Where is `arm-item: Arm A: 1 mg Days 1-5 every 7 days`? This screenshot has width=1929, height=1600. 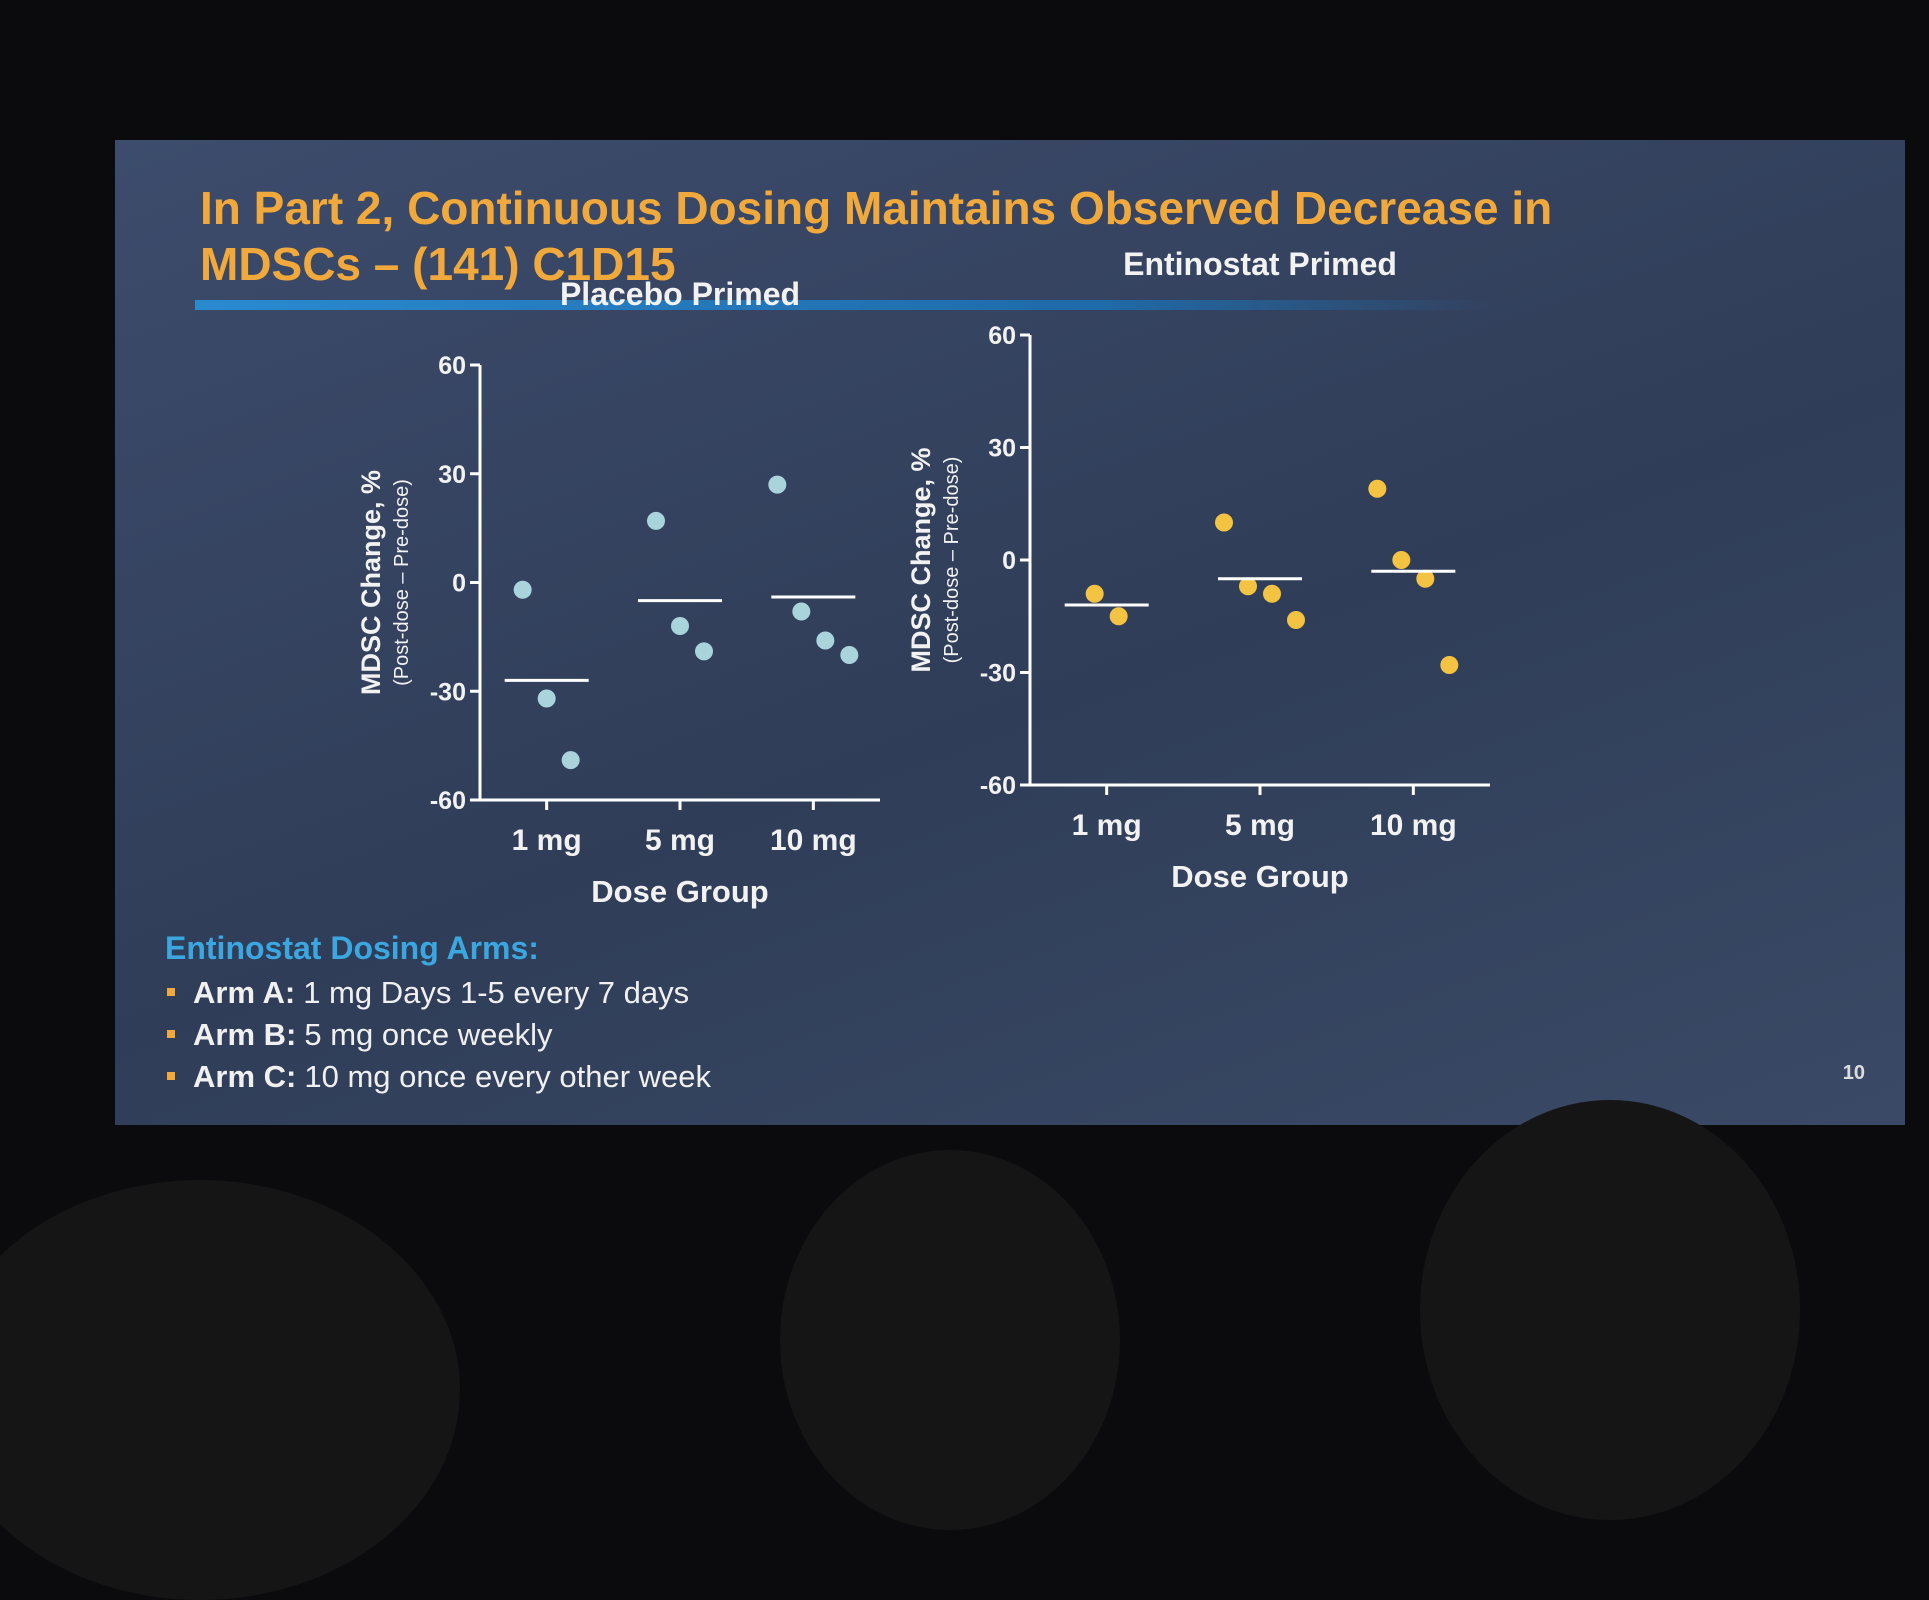 arm-item: Arm A: 1 mg Days 1-5 every 7 days is located at coordinates (438, 993).